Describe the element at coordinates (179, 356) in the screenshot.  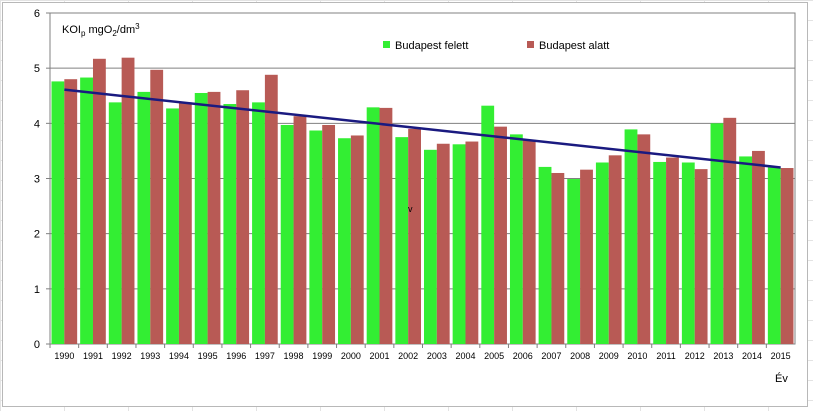
I see `x-tick-label: 1994` at that location.